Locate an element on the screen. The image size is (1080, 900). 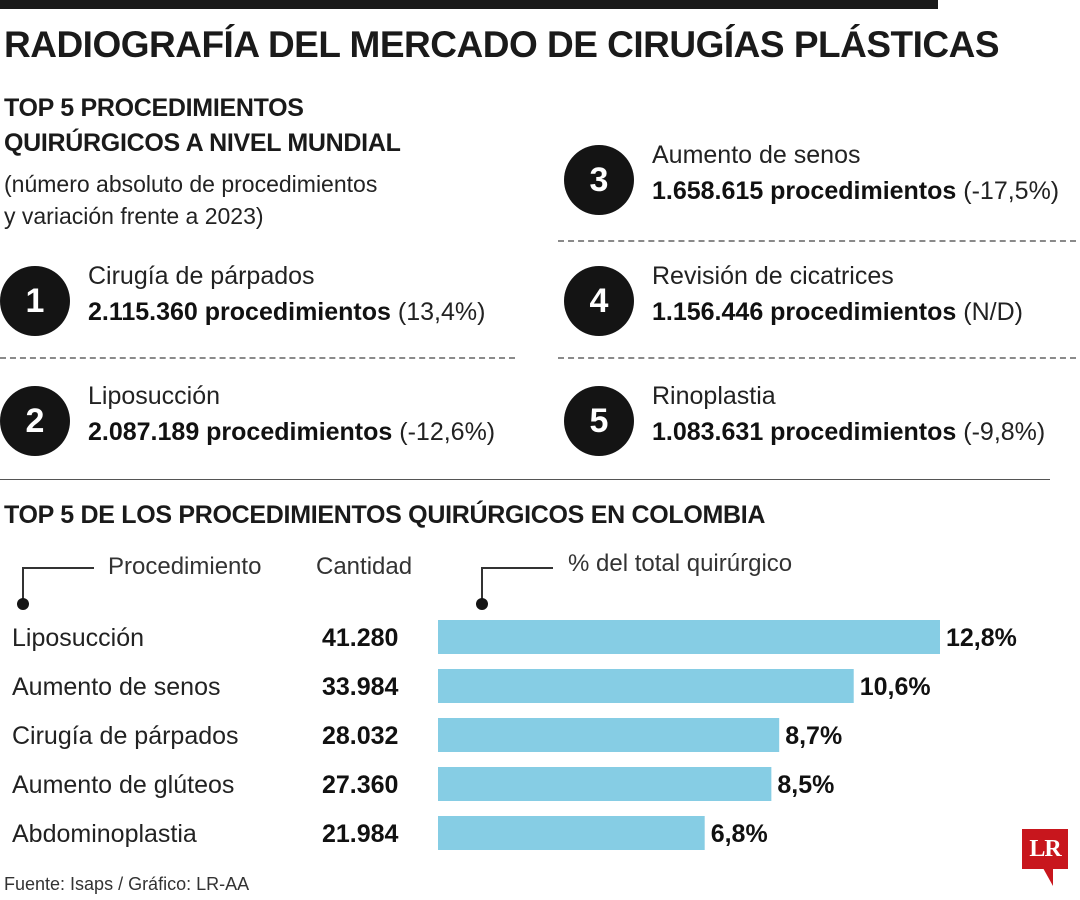
rank-badge: 1 is located at coordinates (35, 301).